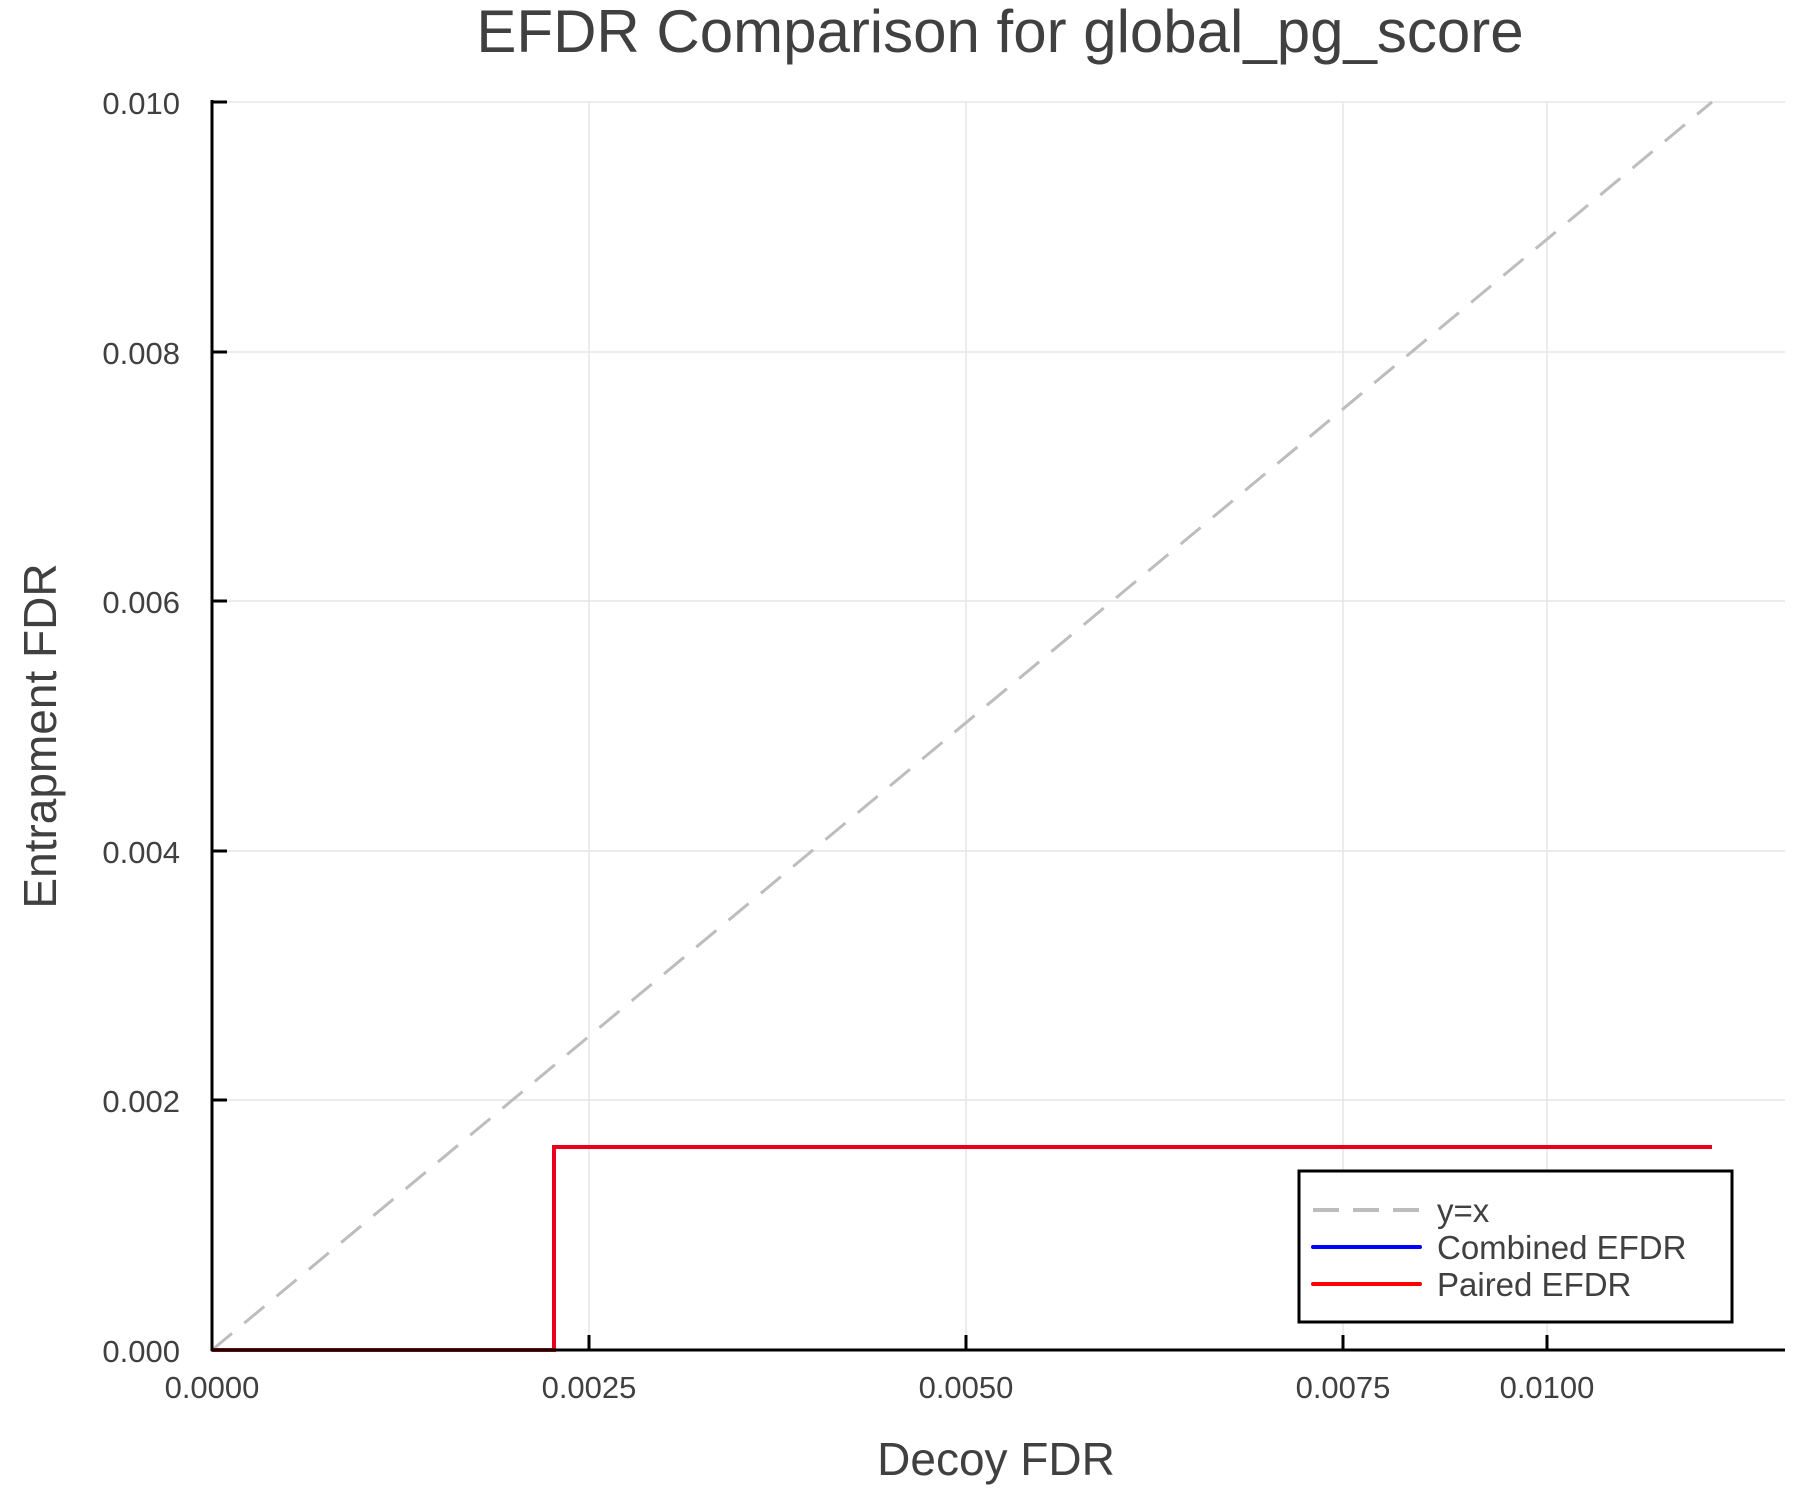  I want to click on legend-label: y=x, so click(1463, 1210).